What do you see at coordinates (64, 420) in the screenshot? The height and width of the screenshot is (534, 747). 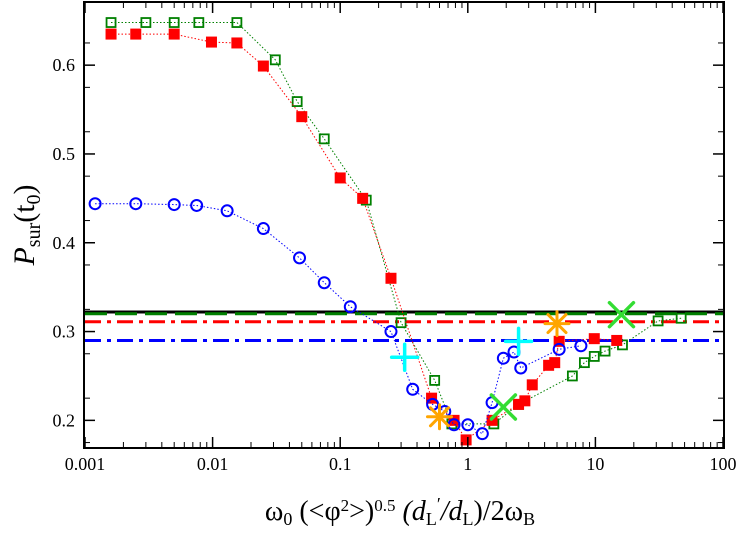 I see `y-tick-label: 0.2` at bounding box center [64, 420].